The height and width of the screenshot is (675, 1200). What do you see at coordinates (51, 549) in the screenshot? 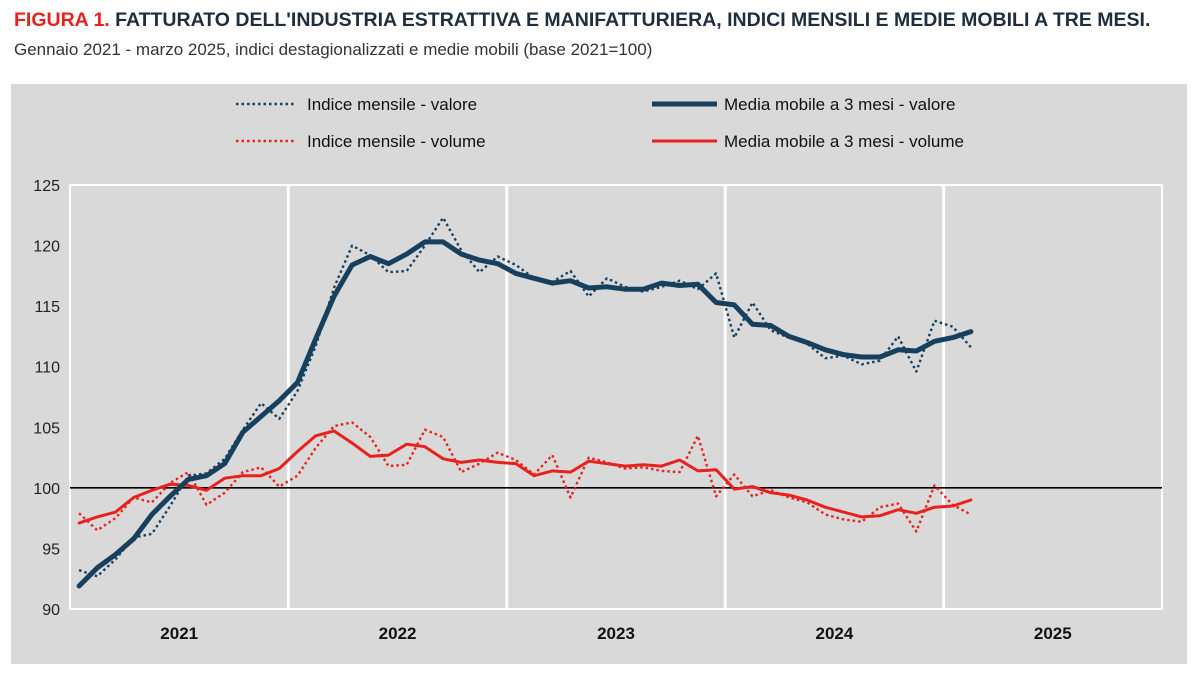
I see `y-tick-label: 95` at bounding box center [51, 549].